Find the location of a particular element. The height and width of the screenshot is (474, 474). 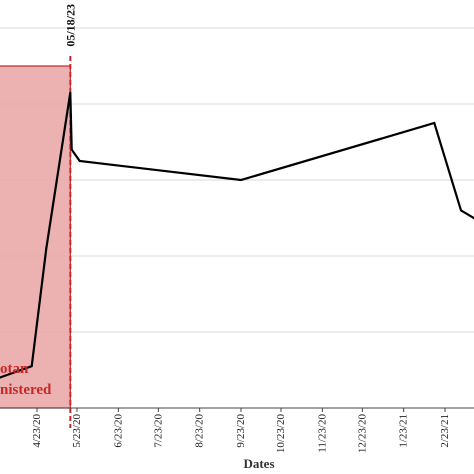

x-tick-label: 10/23/20 is located at coordinates (281, 434).